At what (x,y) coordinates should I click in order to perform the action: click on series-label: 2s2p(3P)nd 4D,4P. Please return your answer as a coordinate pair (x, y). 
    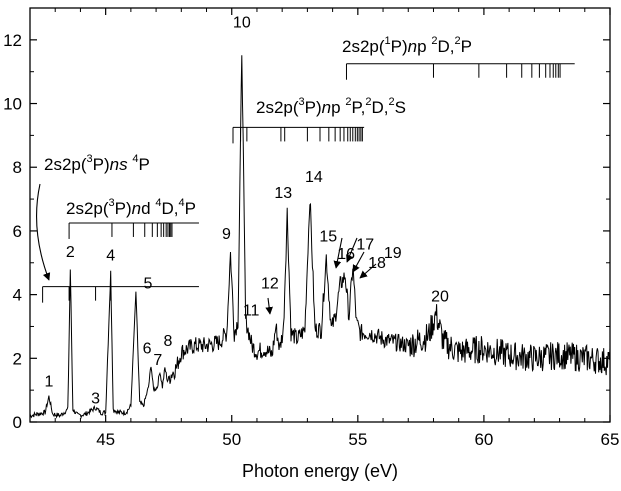
    Looking at the image, I should click on (131, 207).